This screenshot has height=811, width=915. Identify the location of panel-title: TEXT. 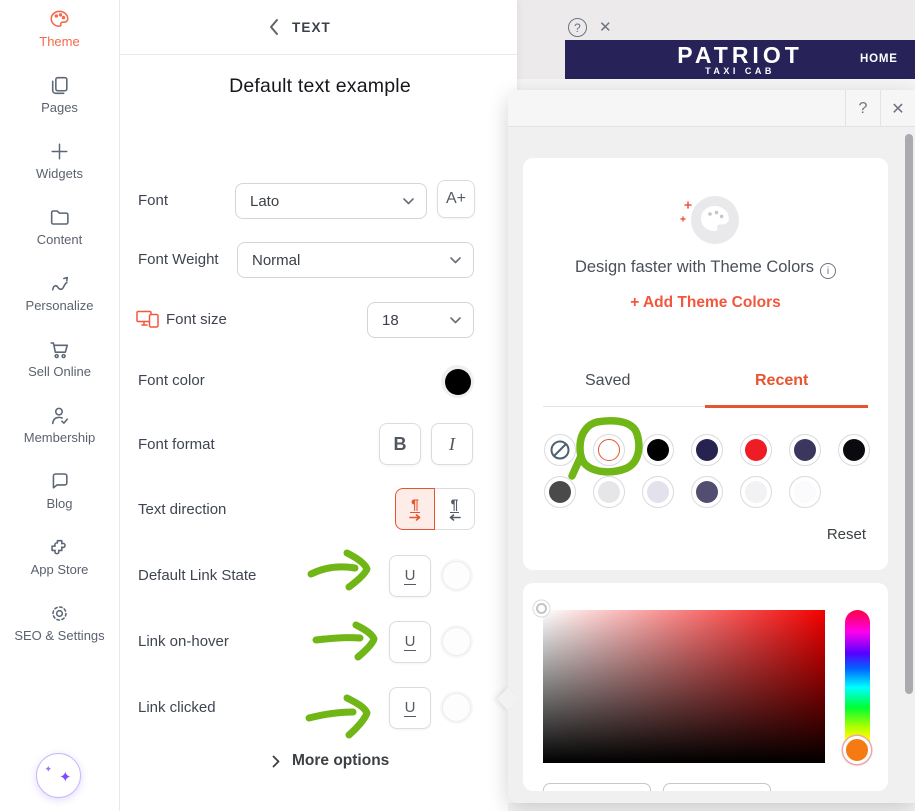
(311, 27).